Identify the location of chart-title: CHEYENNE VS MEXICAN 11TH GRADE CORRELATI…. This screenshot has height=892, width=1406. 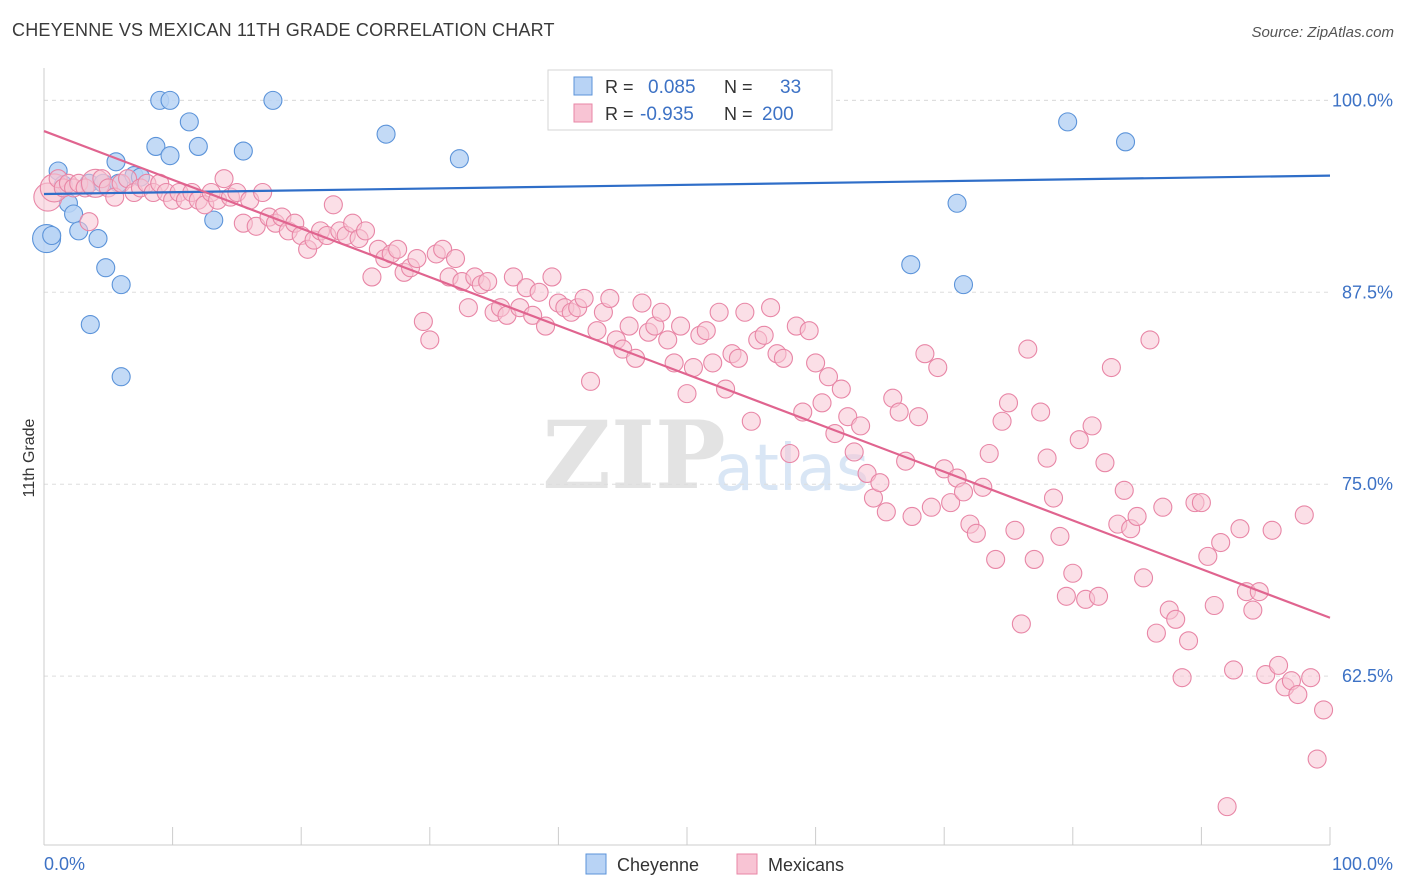
(283, 30).